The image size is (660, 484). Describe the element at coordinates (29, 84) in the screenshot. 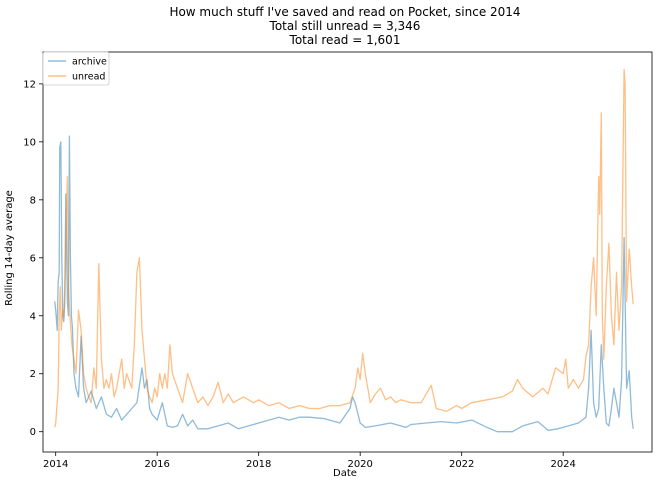

I see `y-tick-label: 12` at that location.